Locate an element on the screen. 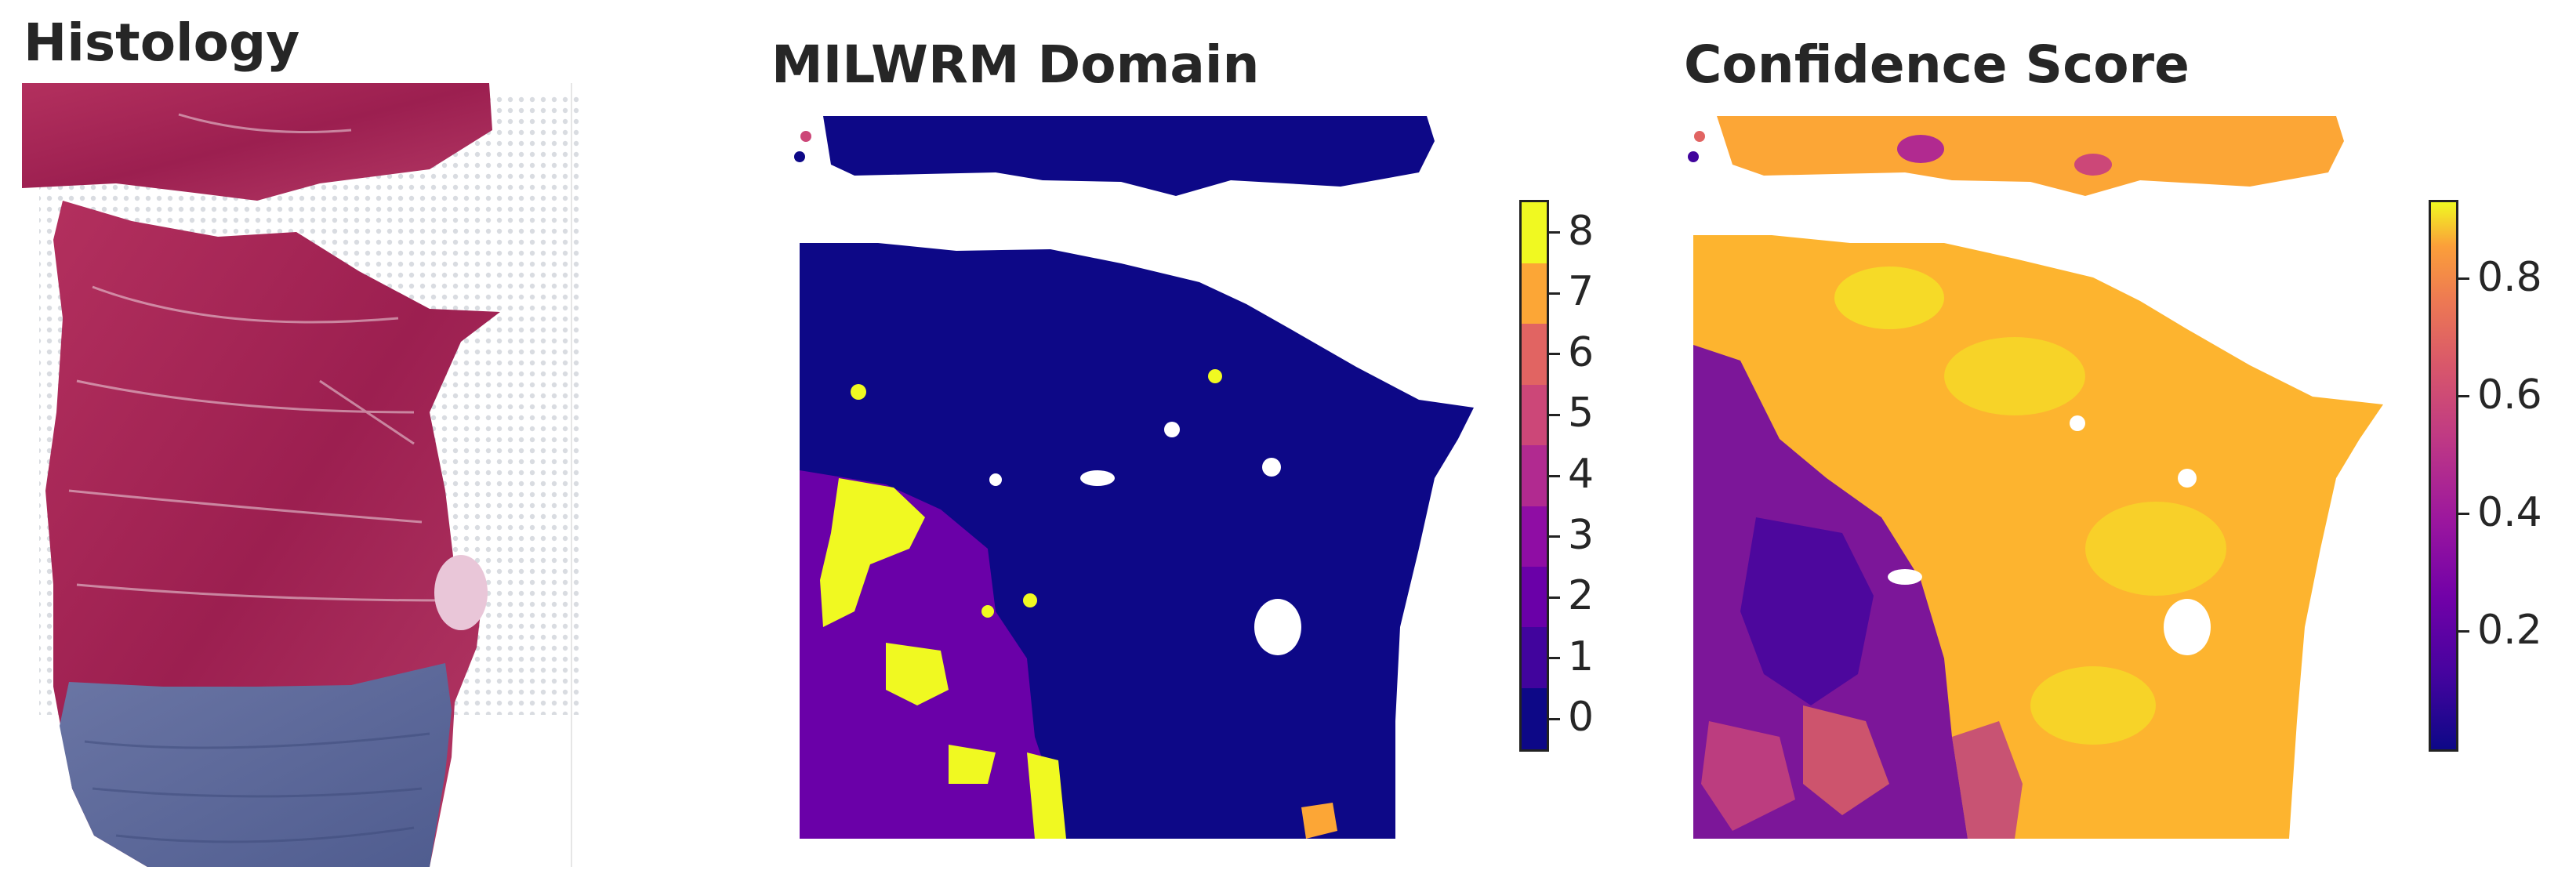 The height and width of the screenshot is (892, 2576). domain-colorbar-steps is located at coordinates (1535, 476).